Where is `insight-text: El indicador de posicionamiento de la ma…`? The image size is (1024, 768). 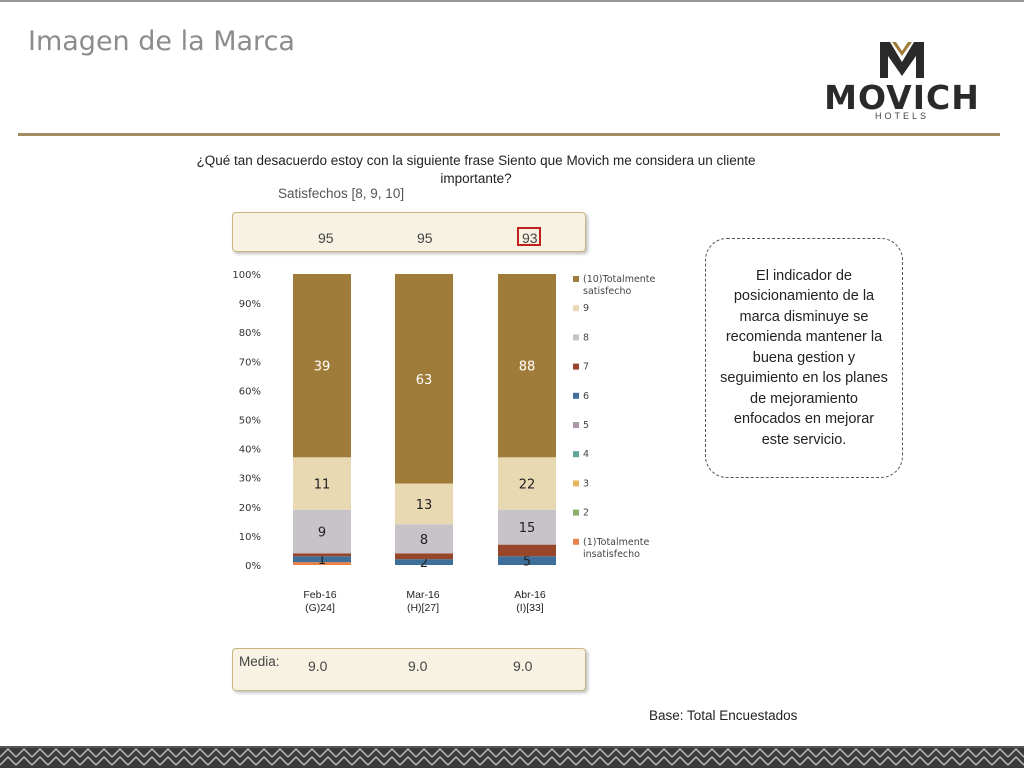 insight-text: El indicador de posicionamiento de la ma… is located at coordinates (804, 357).